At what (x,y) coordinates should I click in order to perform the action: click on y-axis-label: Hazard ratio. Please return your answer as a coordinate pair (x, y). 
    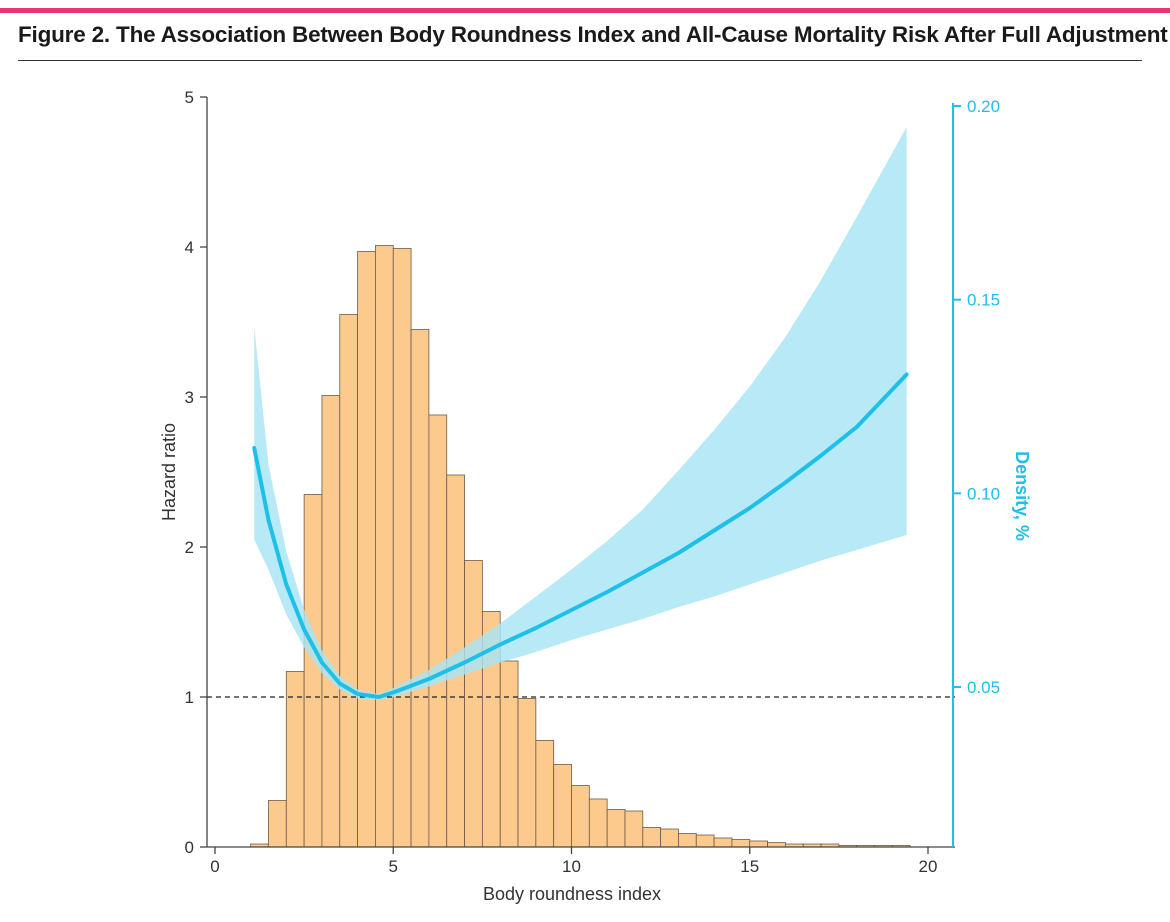
    Looking at the image, I should click on (169, 472).